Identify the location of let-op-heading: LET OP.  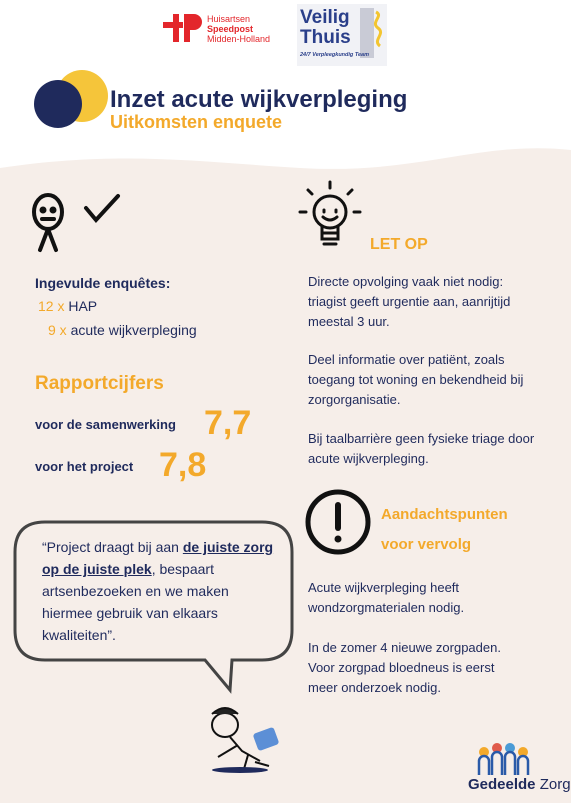
(399, 244).